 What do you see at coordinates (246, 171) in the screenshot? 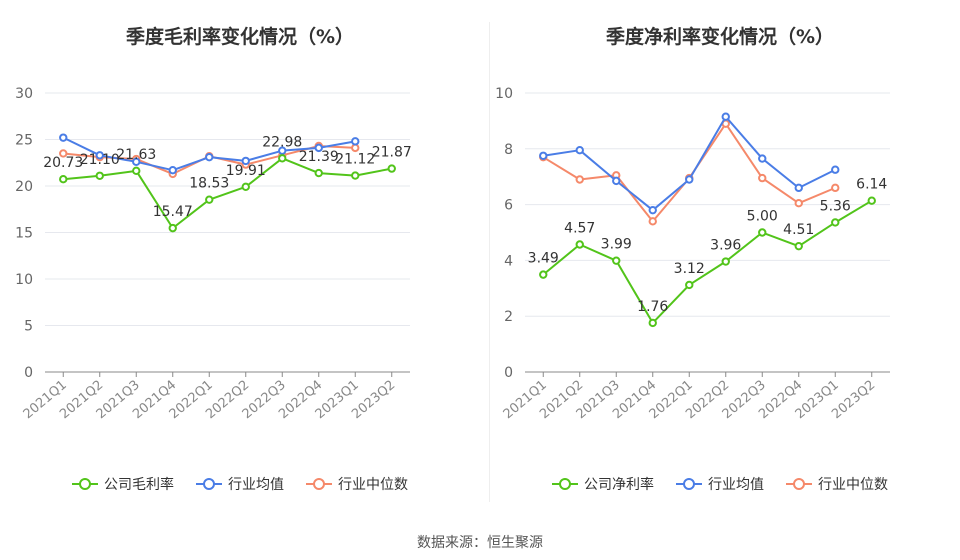
I see `data-label: 19.91` at bounding box center [246, 171].